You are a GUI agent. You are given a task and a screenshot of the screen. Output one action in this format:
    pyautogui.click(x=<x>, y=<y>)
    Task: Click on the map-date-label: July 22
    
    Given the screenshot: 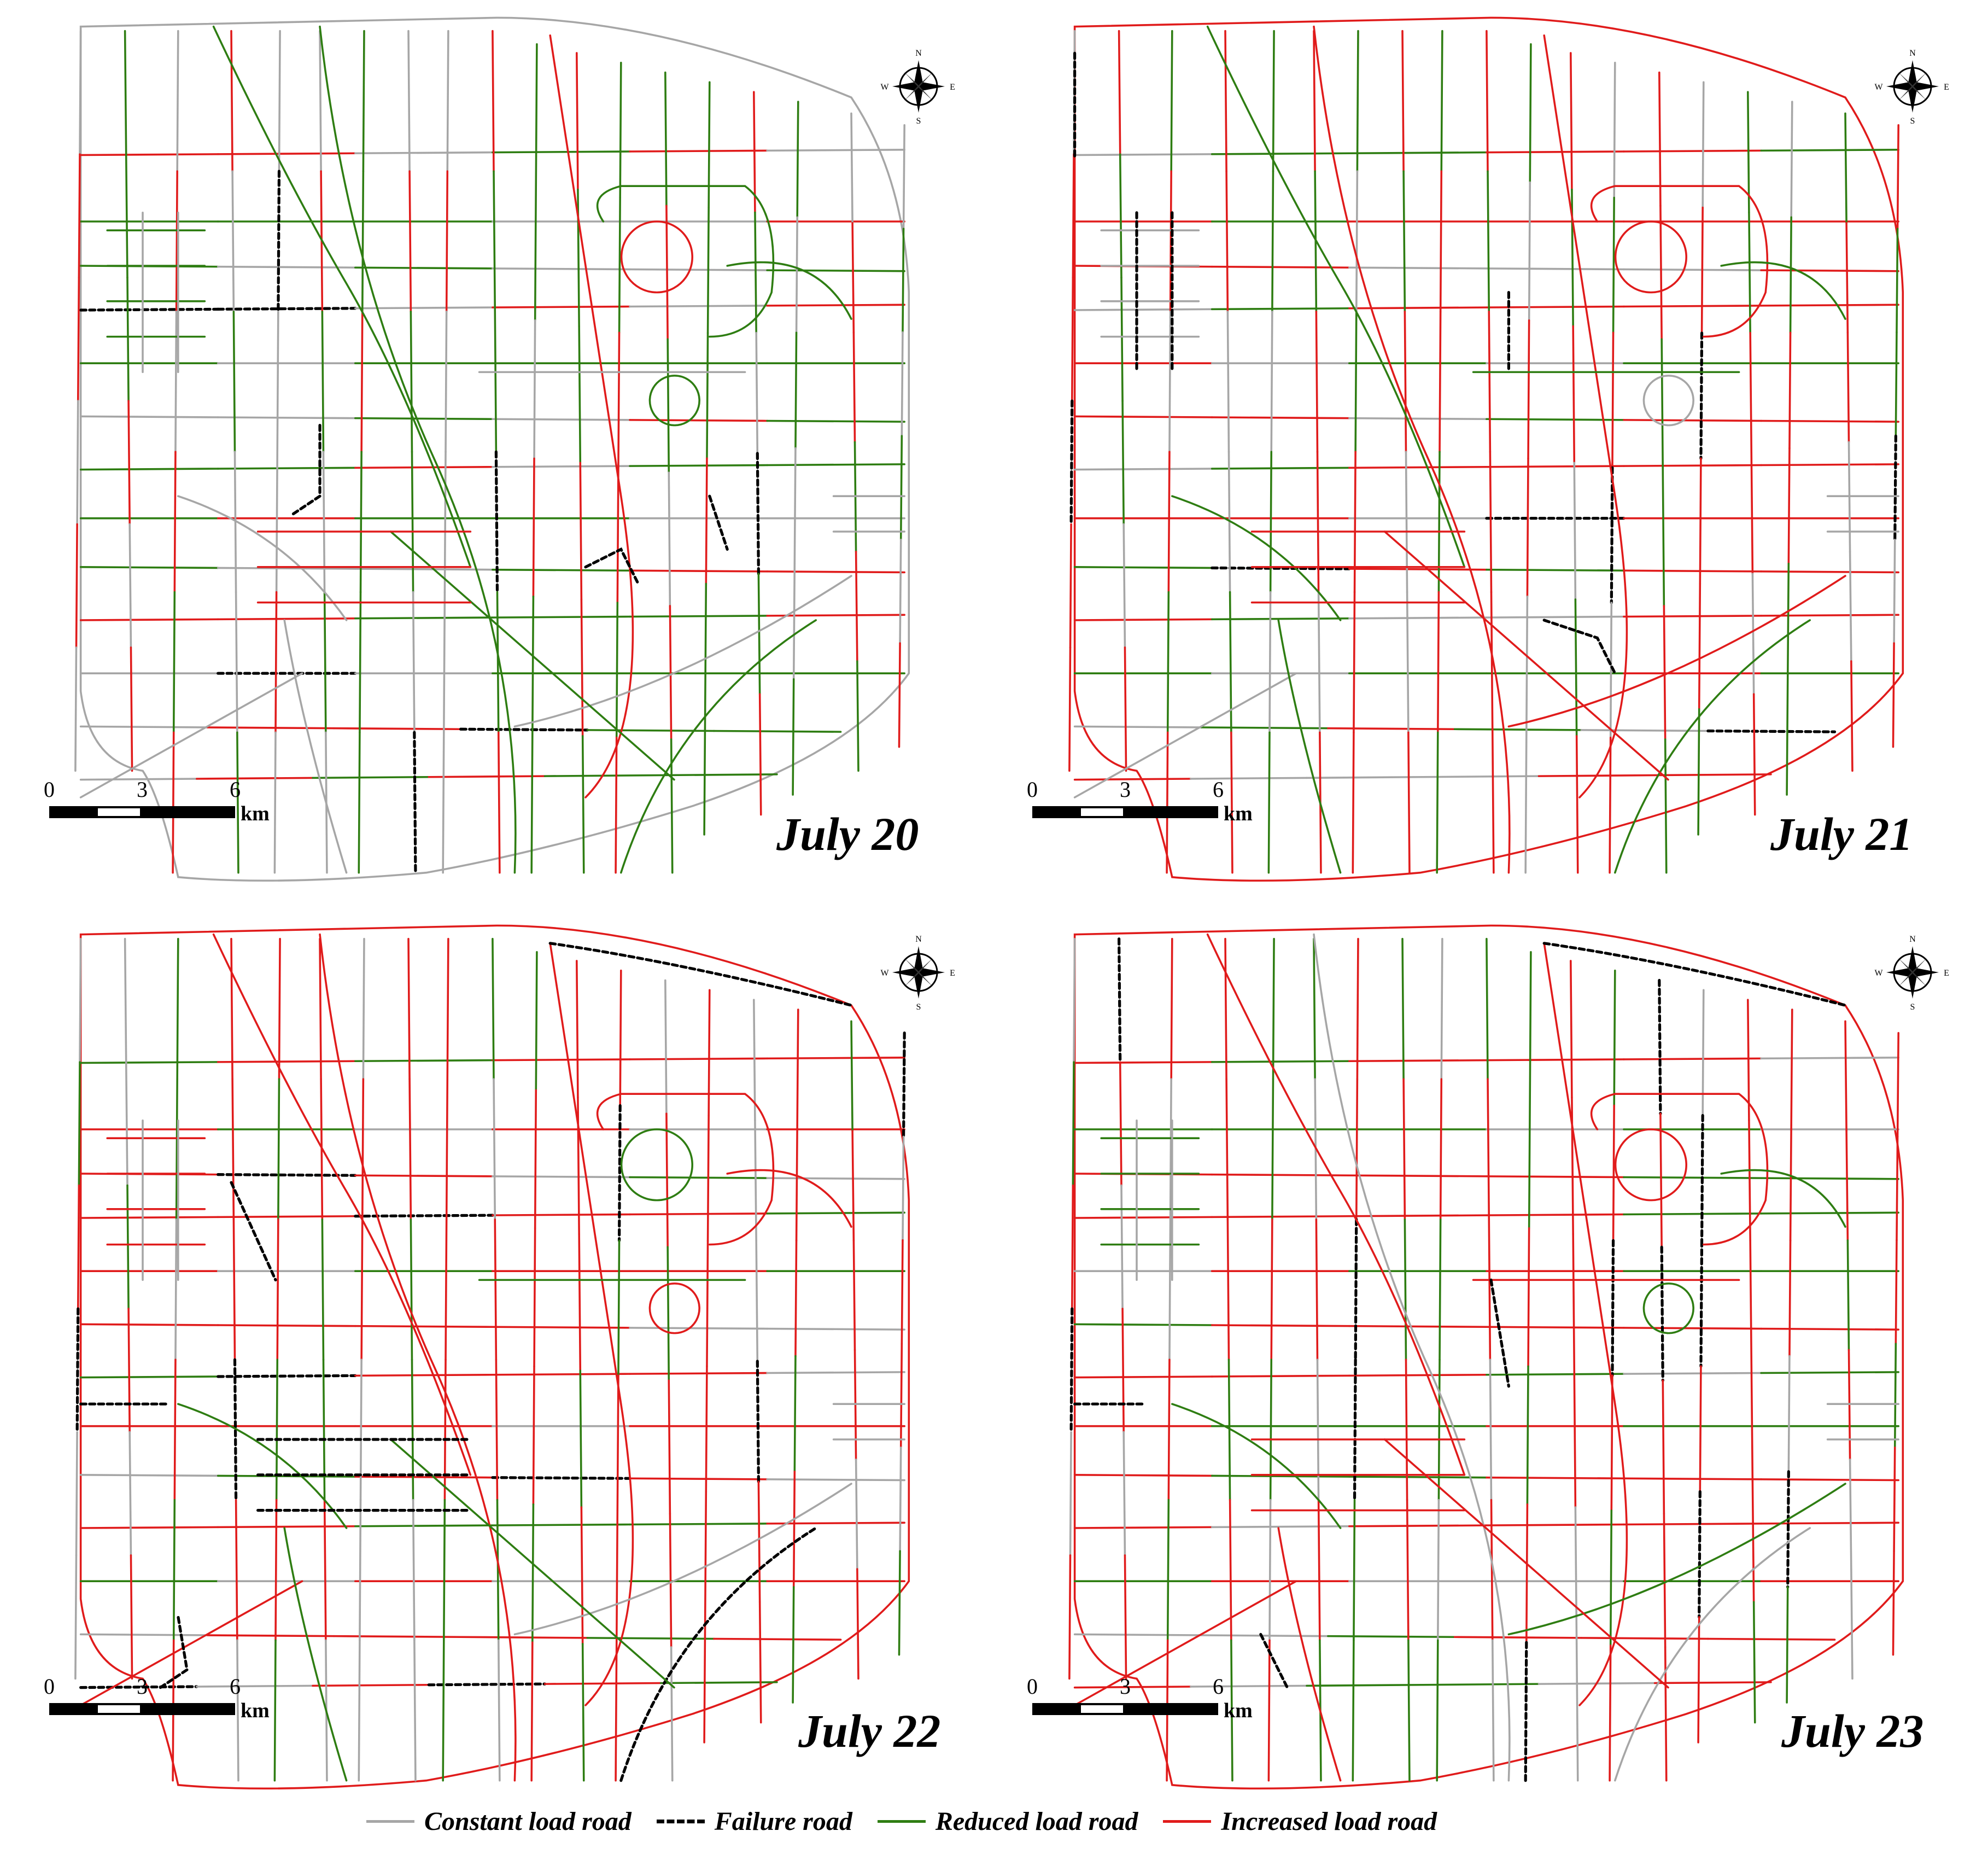 What is the action you would take?
    pyautogui.click(x=870, y=1731)
    